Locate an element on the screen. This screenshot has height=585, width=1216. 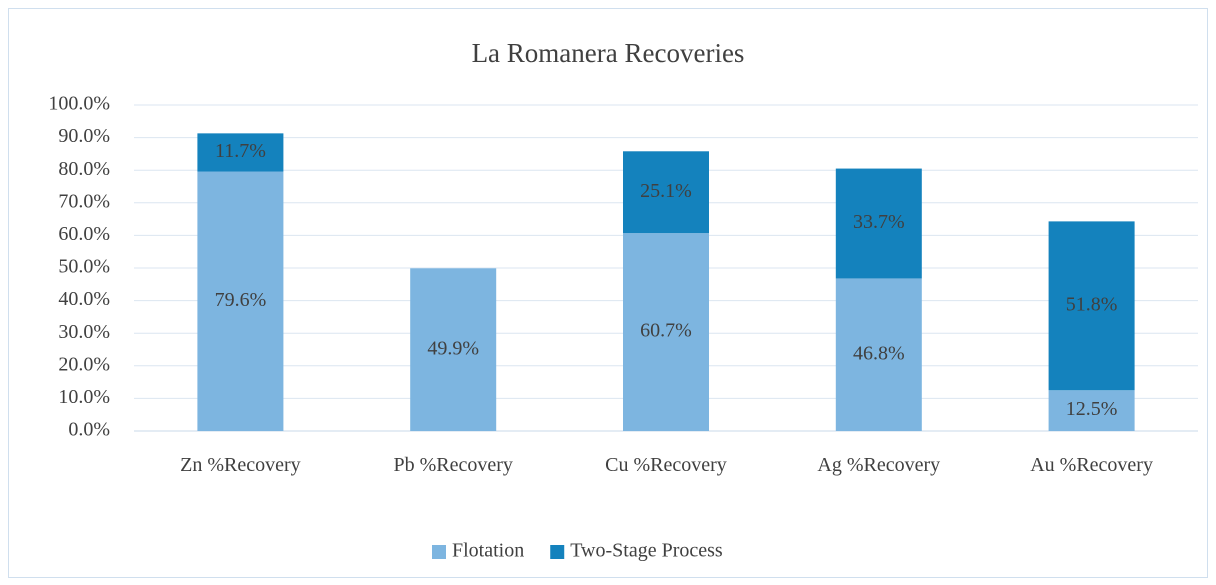
data-label: 51.8% is located at coordinates (1092, 304).